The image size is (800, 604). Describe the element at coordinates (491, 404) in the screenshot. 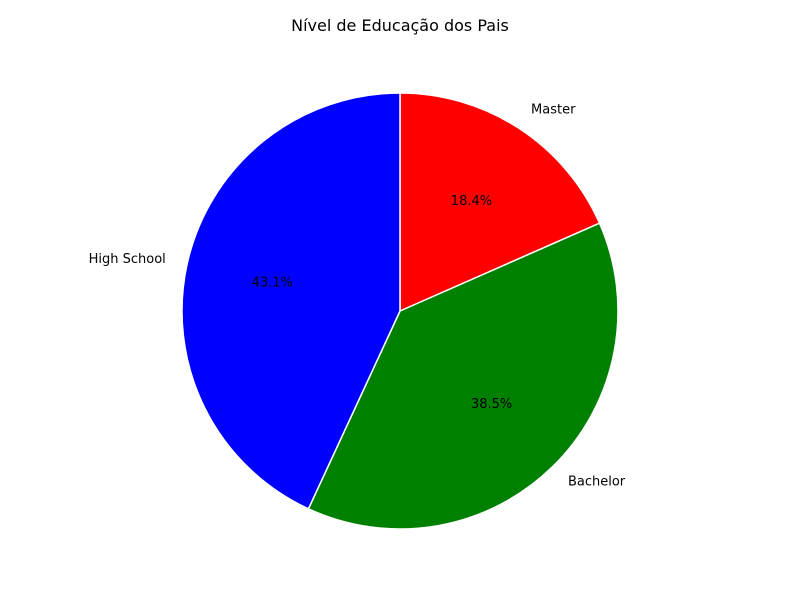

I see `slice-percent-bachelor: 38.5%` at that location.